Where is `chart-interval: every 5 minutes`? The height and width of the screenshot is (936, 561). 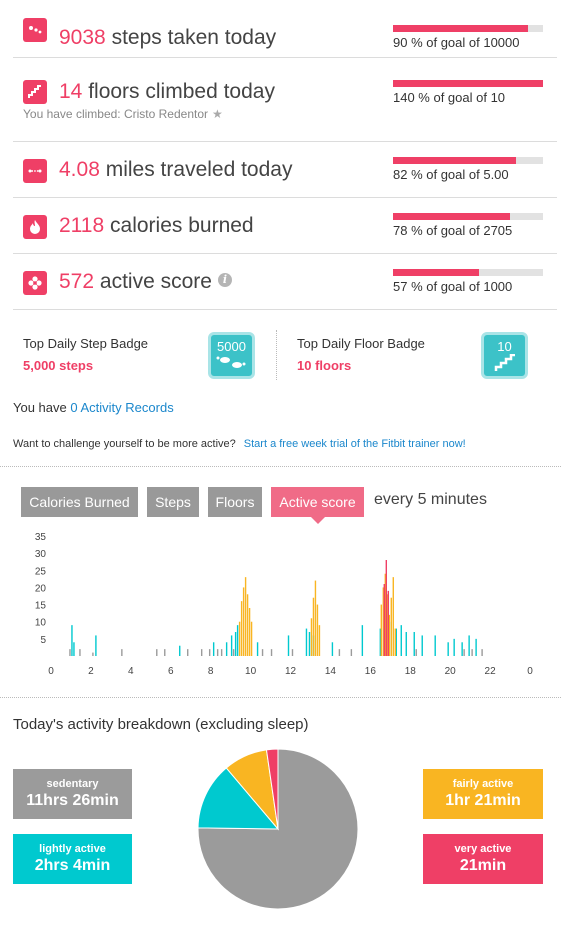
chart-interval: every 5 minutes is located at coordinates (430, 499).